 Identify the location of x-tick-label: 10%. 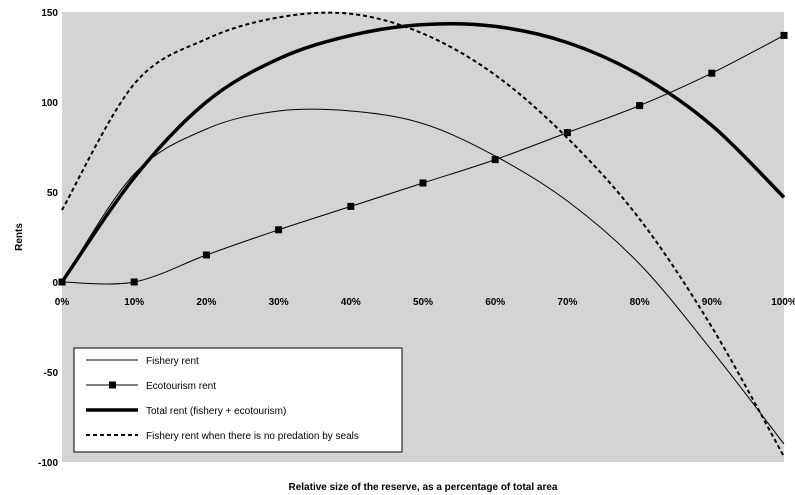
(134, 302).